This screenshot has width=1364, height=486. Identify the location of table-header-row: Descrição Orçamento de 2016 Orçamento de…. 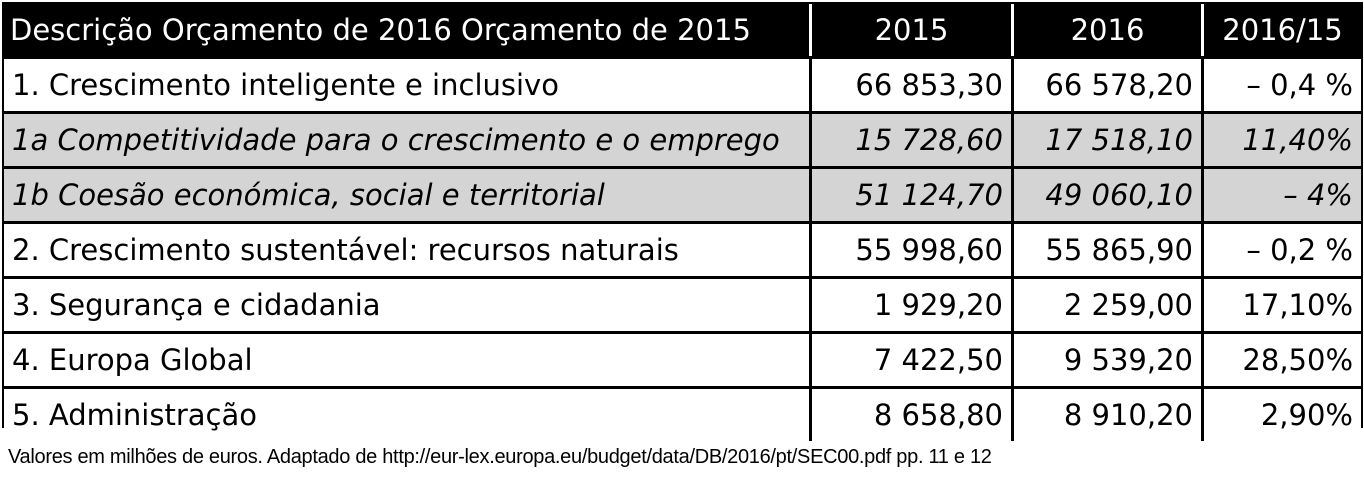
(682, 30).